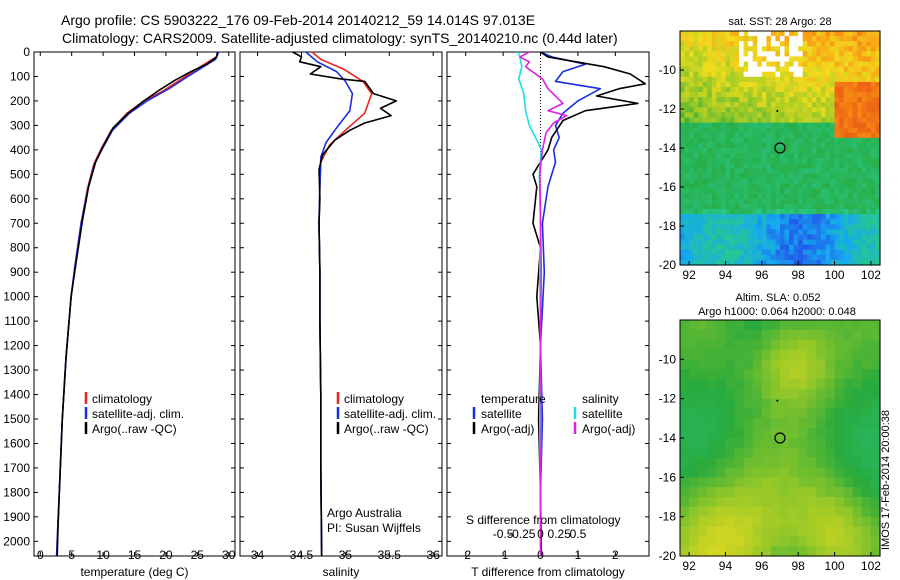  What do you see at coordinates (20, 223) in the screenshot?
I see `y-tick-label: 700` at bounding box center [20, 223].